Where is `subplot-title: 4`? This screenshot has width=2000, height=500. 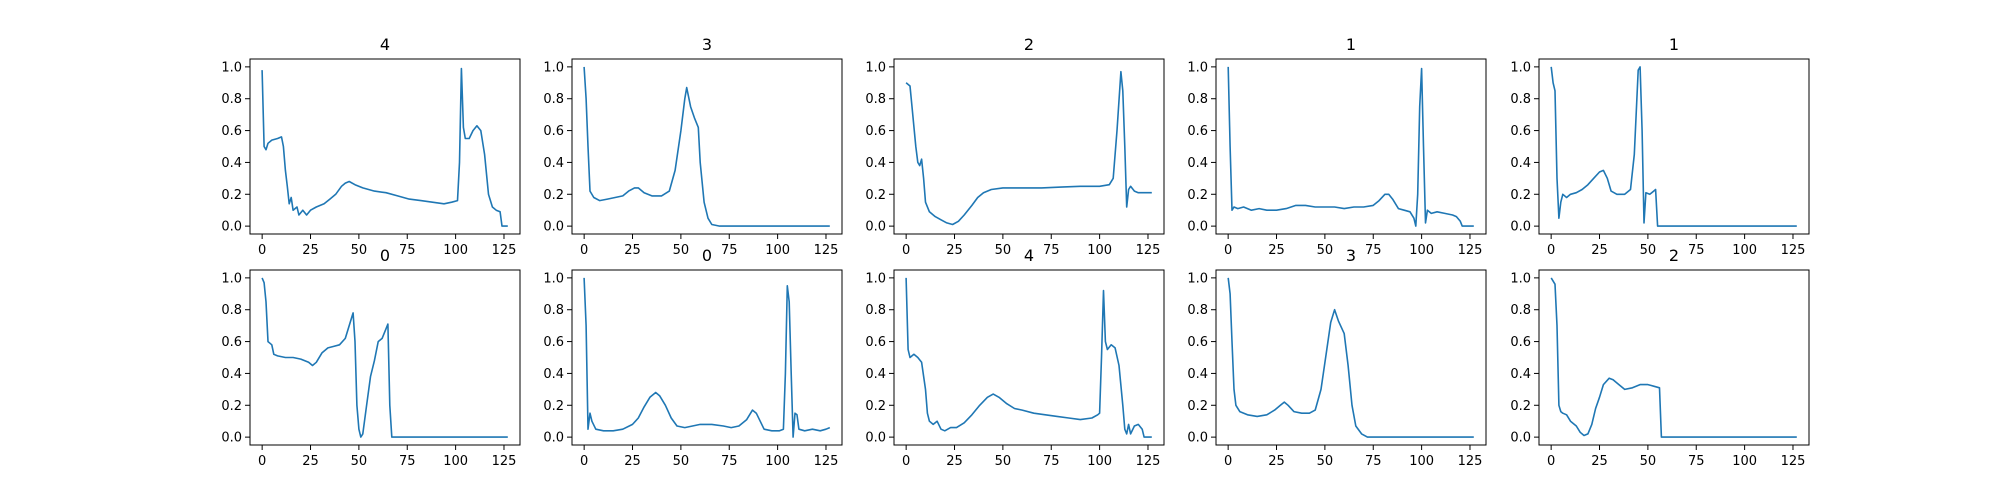 subplot-title: 4 is located at coordinates (1029, 255).